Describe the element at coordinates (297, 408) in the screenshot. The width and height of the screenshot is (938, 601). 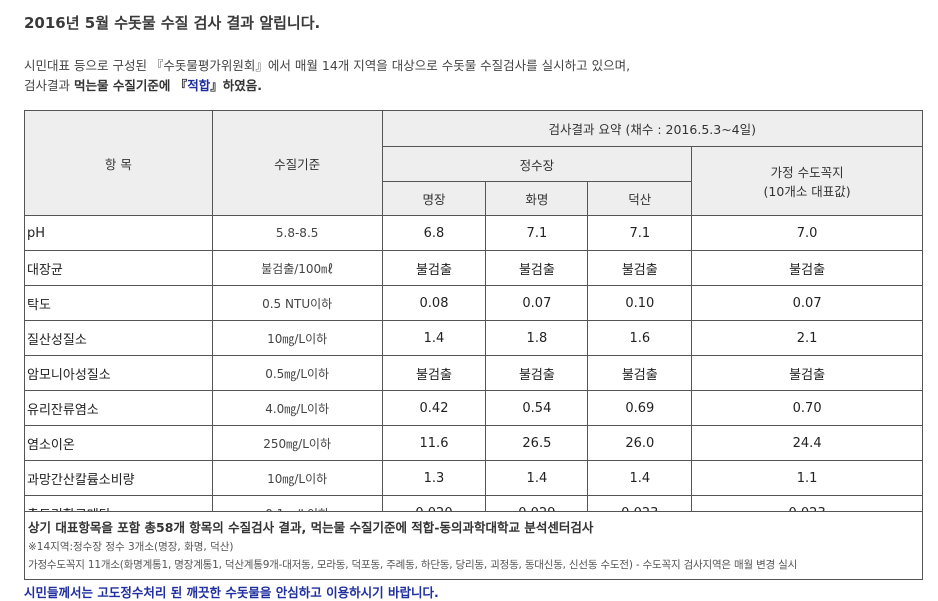
I see `row-standard: 4.0㎎/L이하` at that location.